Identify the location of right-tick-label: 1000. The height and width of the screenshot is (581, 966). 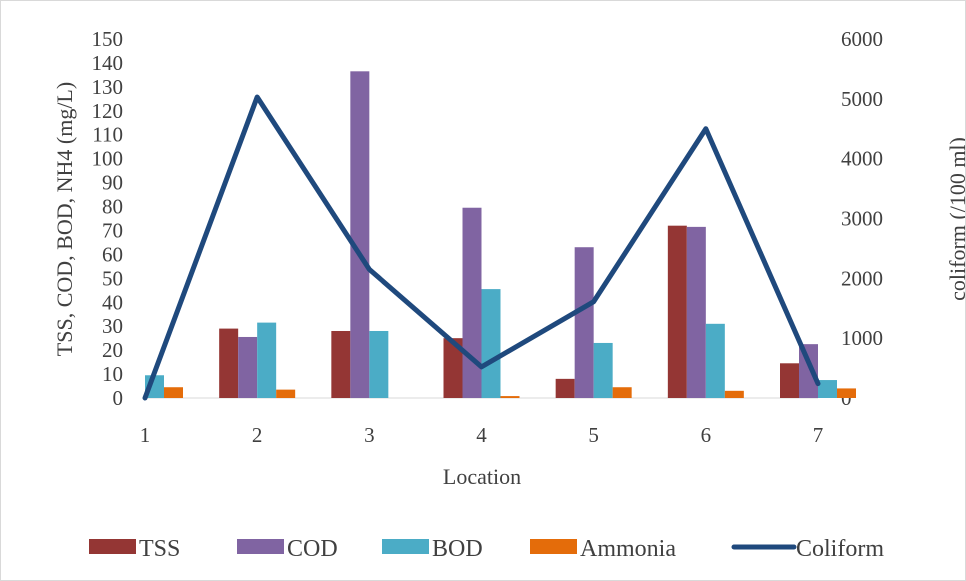
(862, 338).